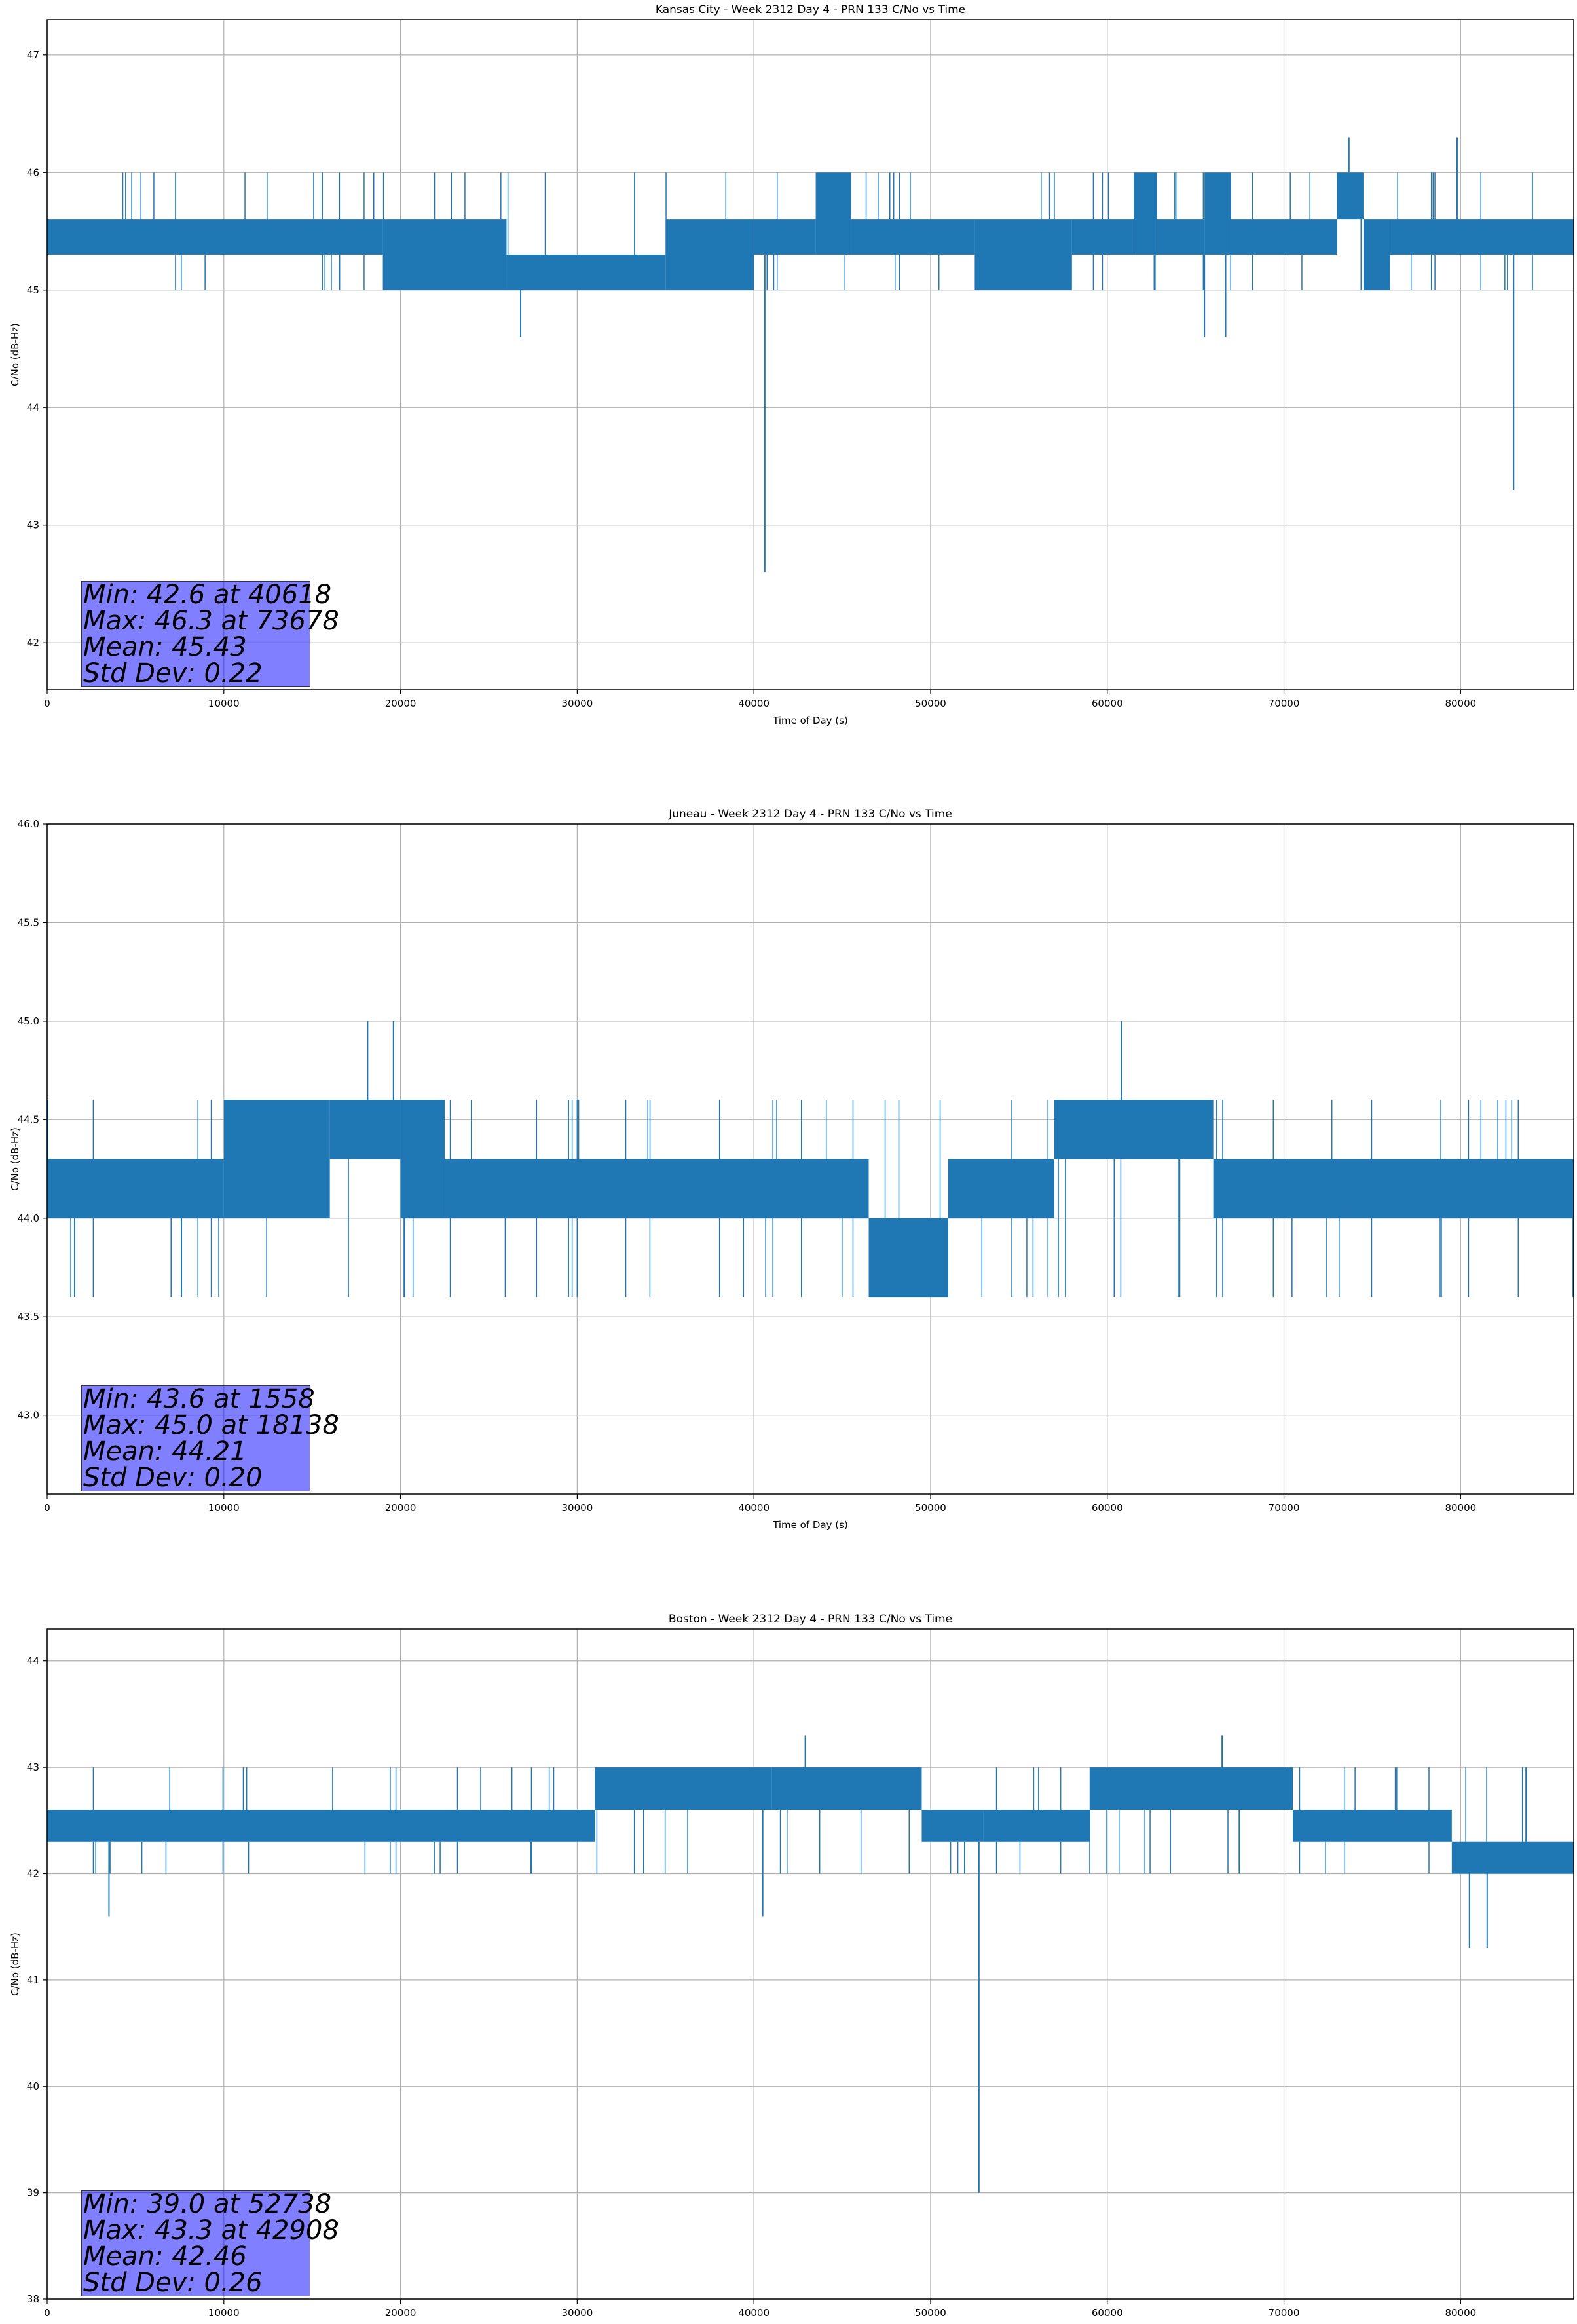 This screenshot has width=1577, height=2324. I want to click on y-tick-label: 46, so click(33, 172).